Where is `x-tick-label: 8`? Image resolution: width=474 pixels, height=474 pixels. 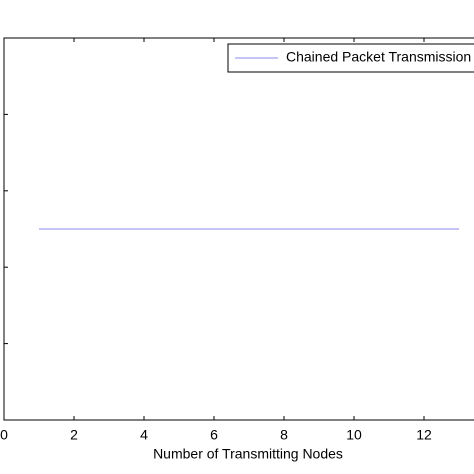 x-tick-label: 8 is located at coordinates (284, 435).